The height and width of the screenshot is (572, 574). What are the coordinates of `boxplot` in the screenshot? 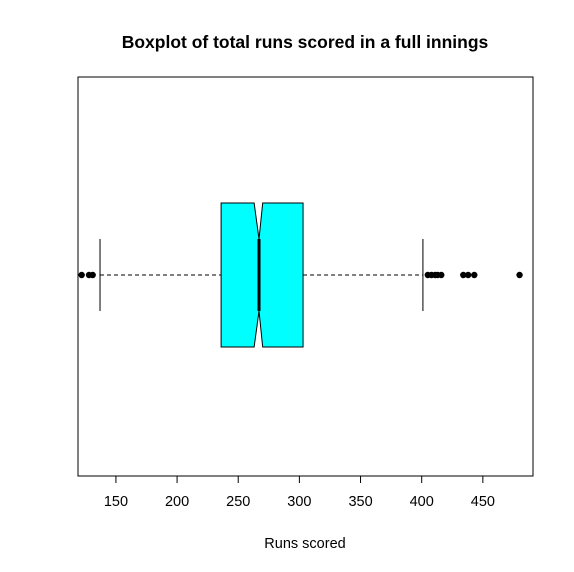 It's located at (261, 275).